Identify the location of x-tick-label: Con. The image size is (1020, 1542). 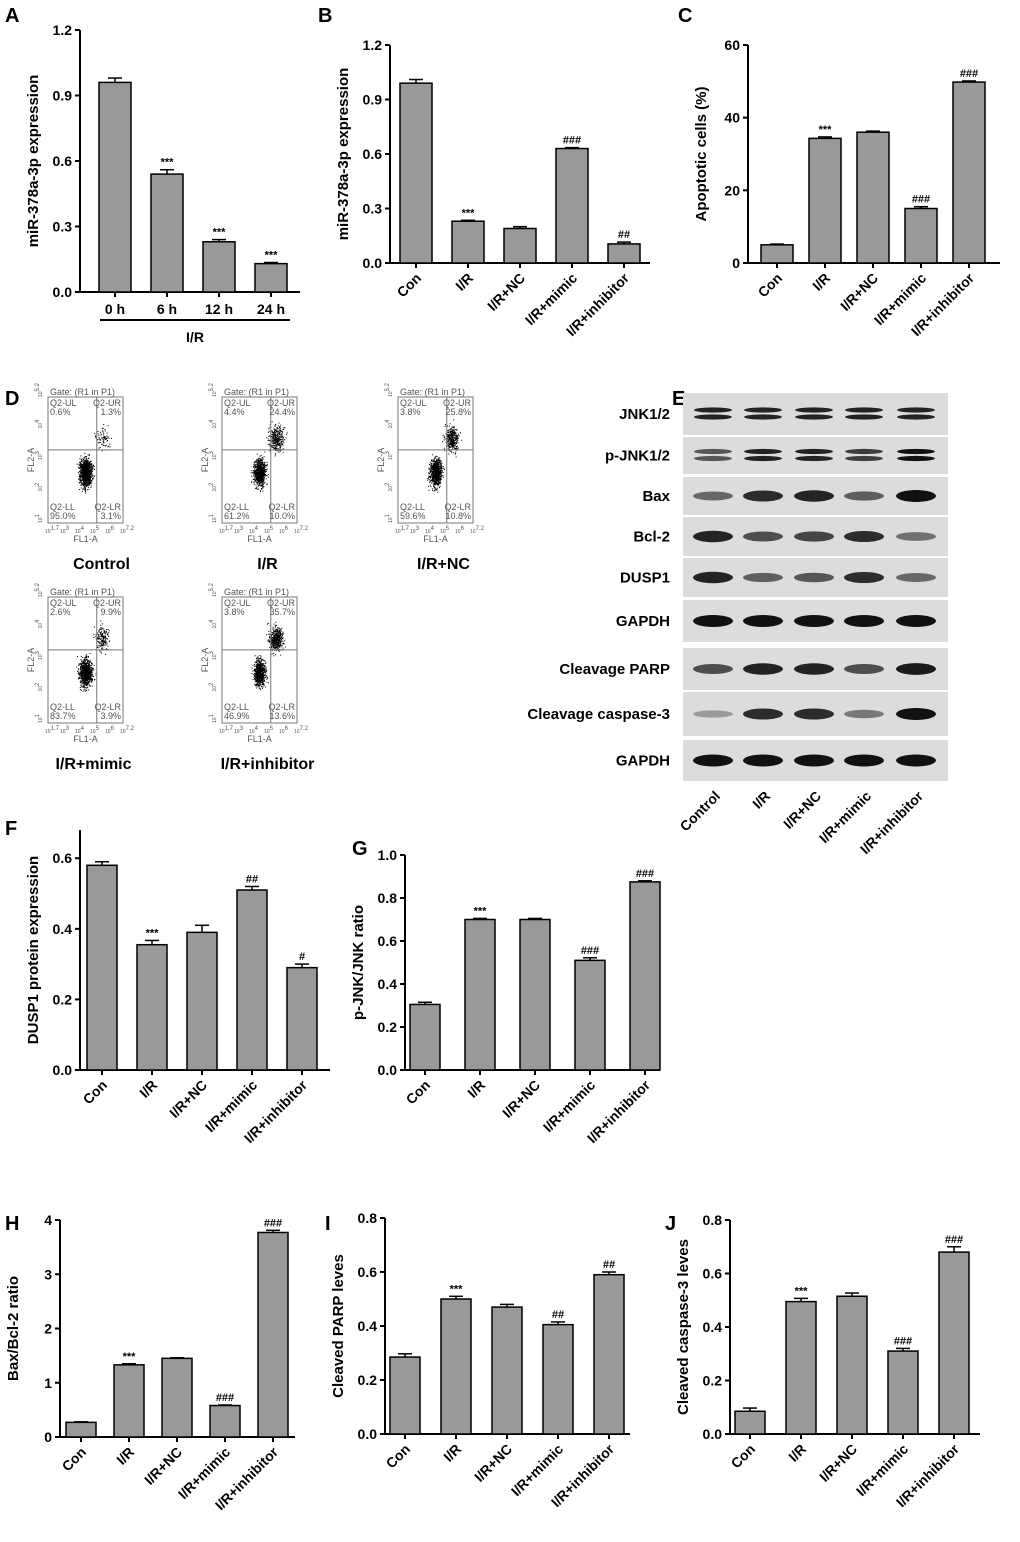
(743, 1456).